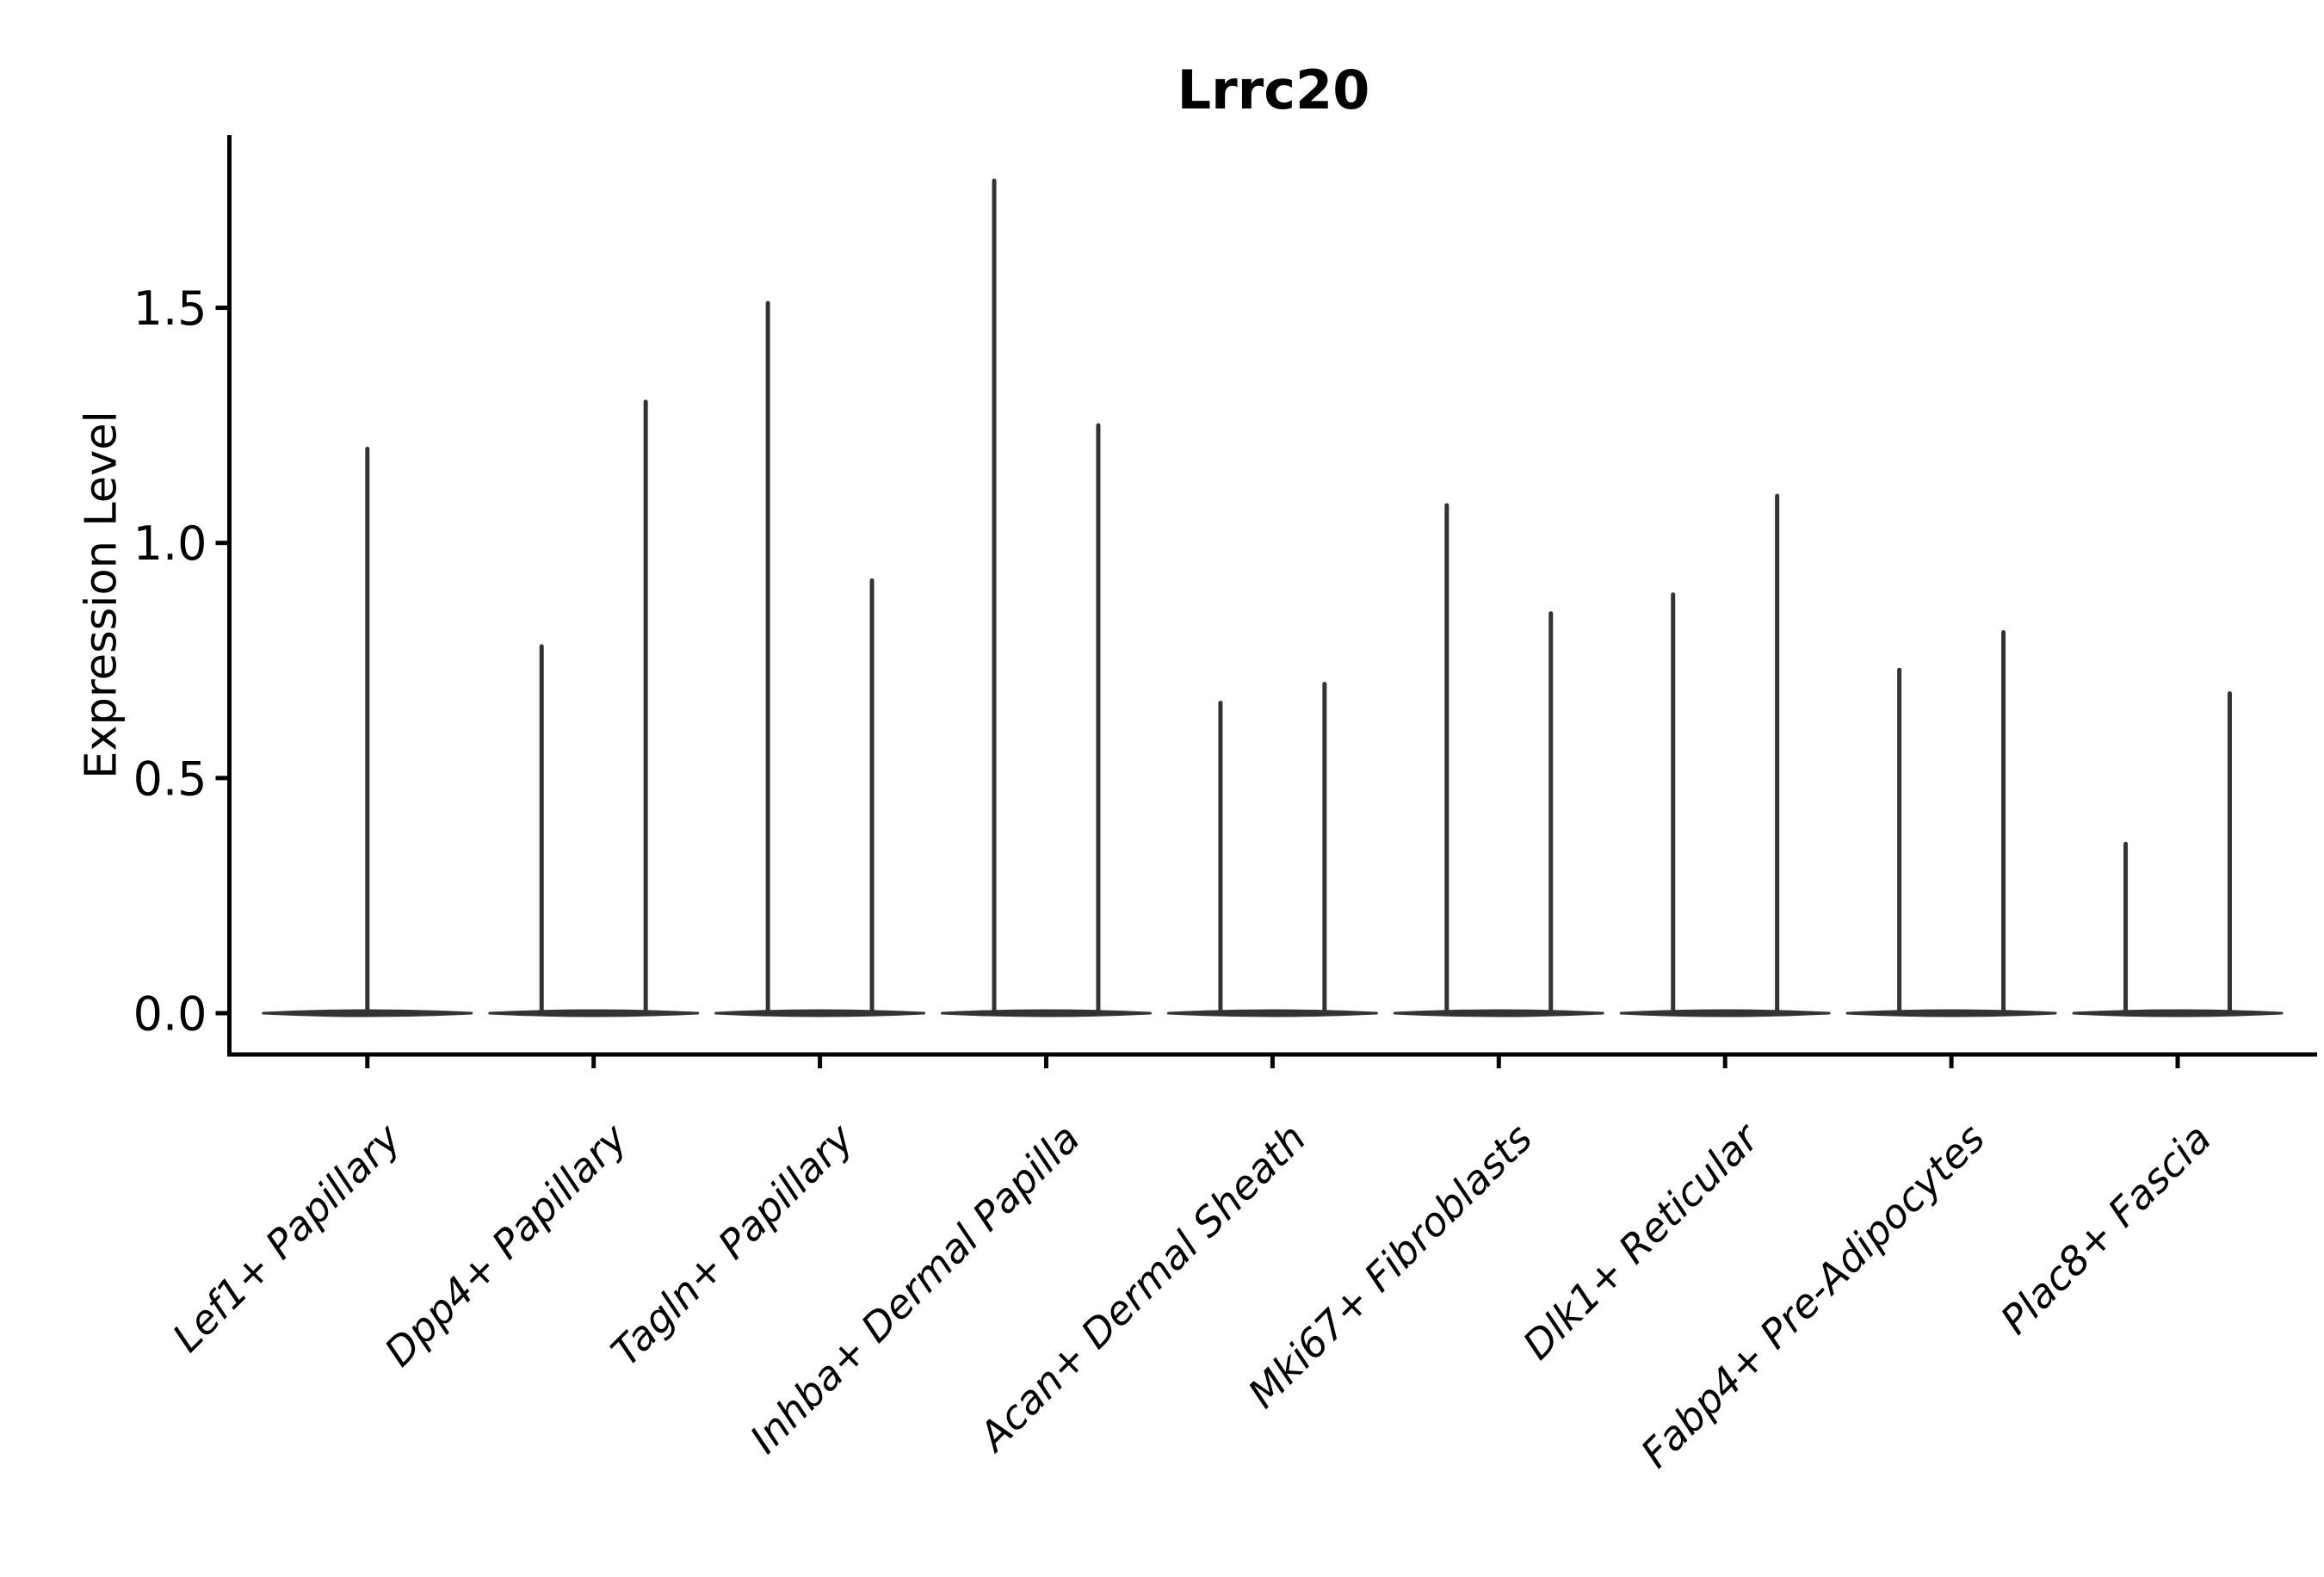 Image resolution: width=2324 pixels, height=1577 pixels. Describe the element at coordinates (170, 778) in the screenshot. I see `y-tick-label: 0.5` at that location.